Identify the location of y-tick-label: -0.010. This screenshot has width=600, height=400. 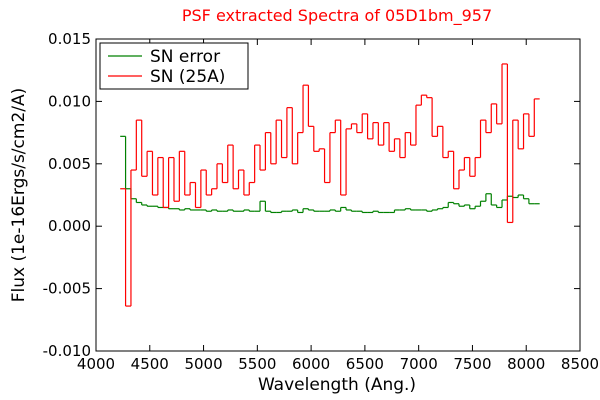
(67, 351).